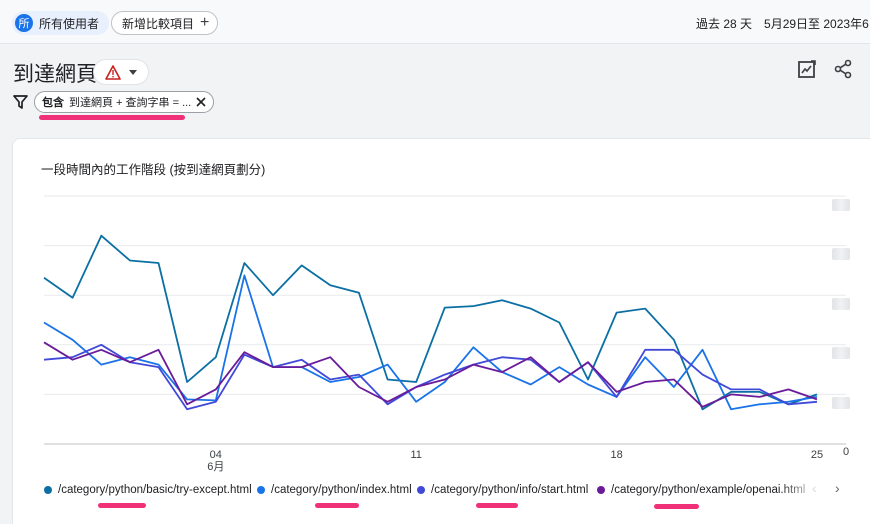 Image resolution: width=870 pixels, height=524 pixels. I want to click on warning-dropdown, so click(121, 72).